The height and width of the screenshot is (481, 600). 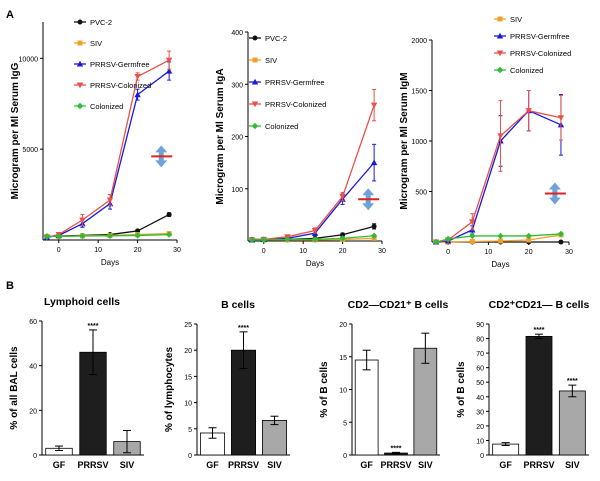 I want to click on y-axis-label: Microgram per Ml Serum IgM, so click(x=404, y=140).